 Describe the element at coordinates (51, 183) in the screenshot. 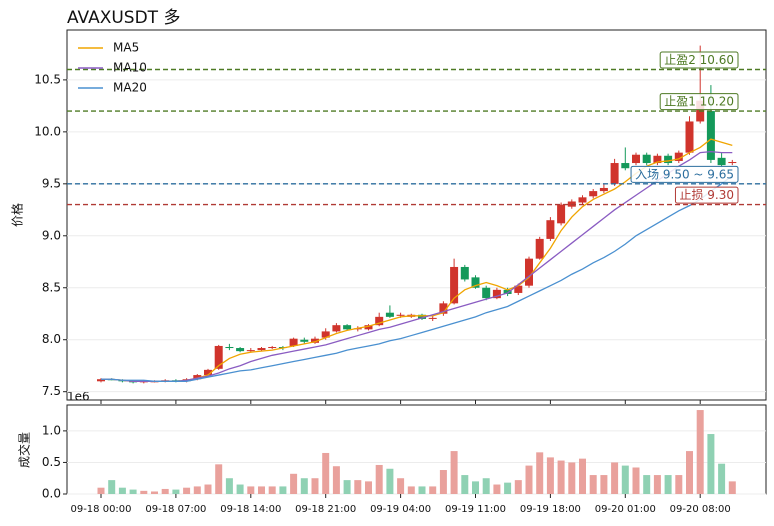

I see `y-tick-label: 9.5` at that location.